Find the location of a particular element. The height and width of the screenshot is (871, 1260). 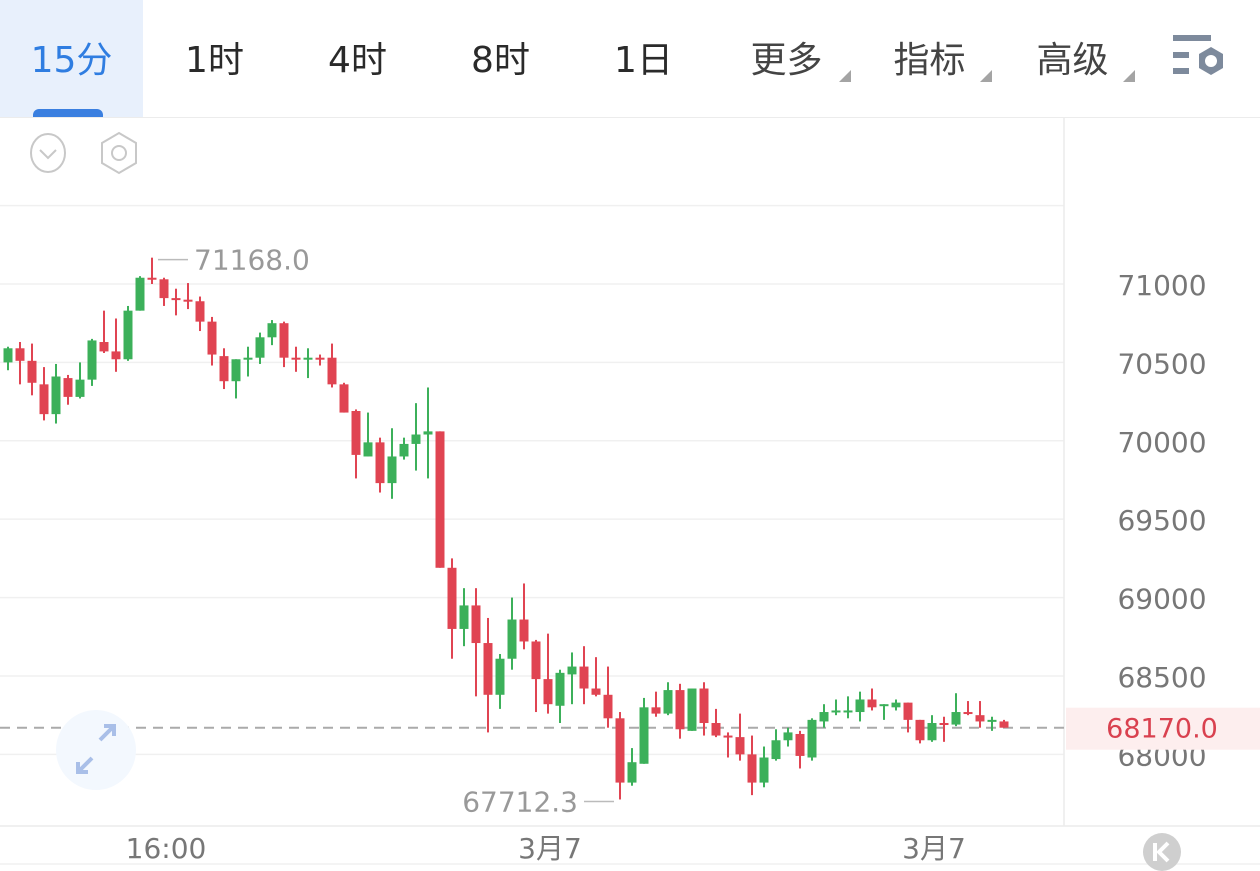

low-marker-label: 67712.3 is located at coordinates (520, 801).